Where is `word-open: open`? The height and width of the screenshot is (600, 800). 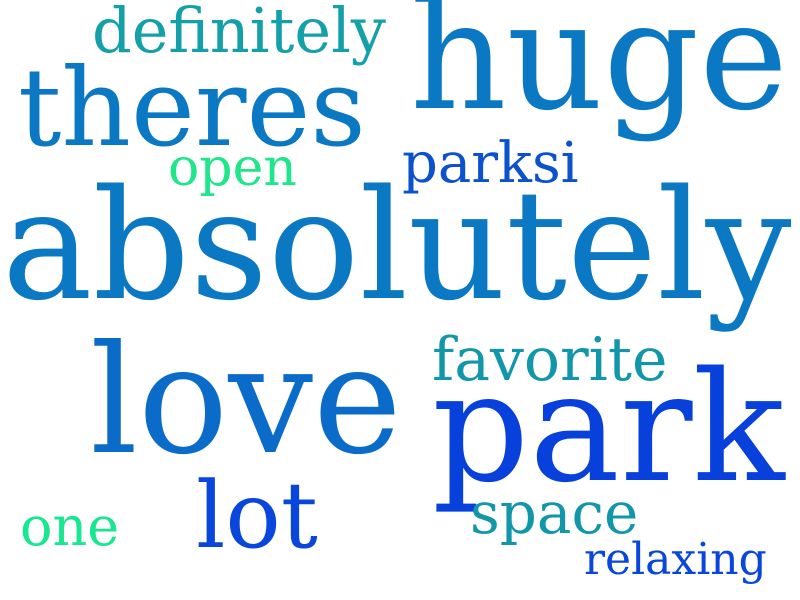 word-open: open is located at coordinates (232, 168).